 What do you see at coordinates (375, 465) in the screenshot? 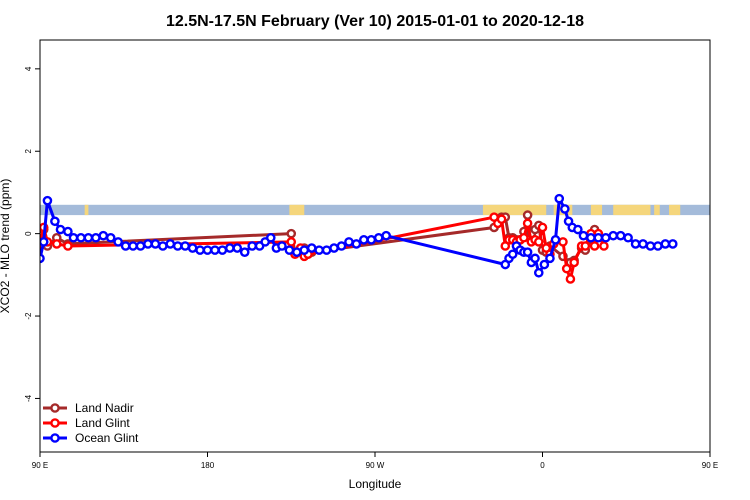
I see `x-tick-label: 90 W` at bounding box center [375, 465].